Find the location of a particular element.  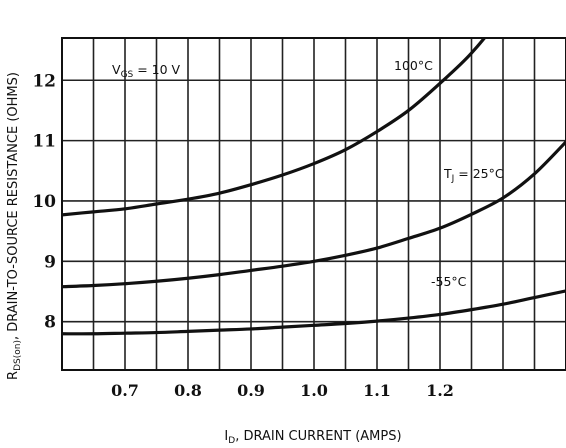

vgs-annotation: VGS = 10 V is located at coordinates (146, 71).